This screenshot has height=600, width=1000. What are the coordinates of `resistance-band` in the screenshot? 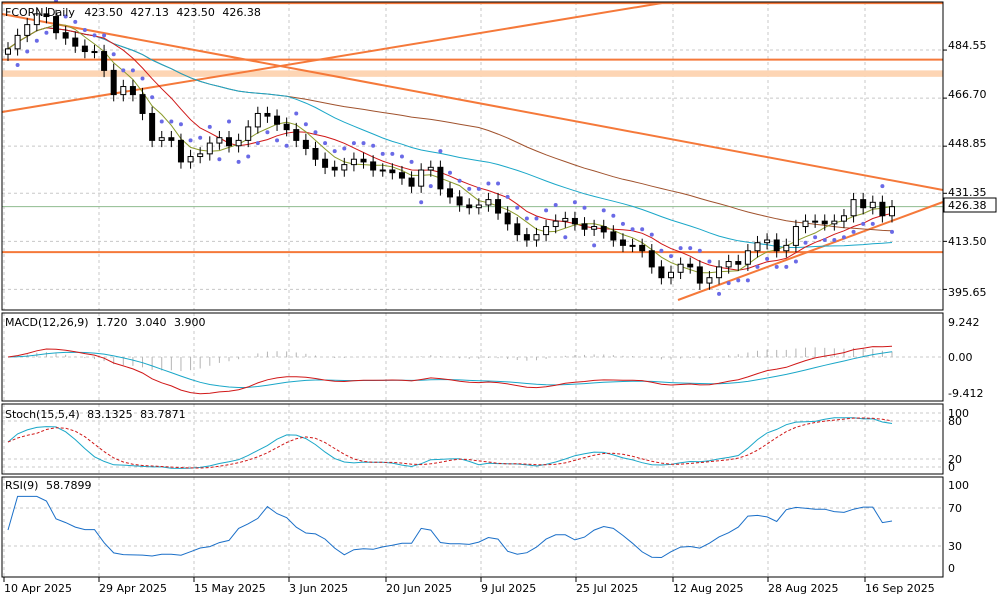 It's located at (472, 73).